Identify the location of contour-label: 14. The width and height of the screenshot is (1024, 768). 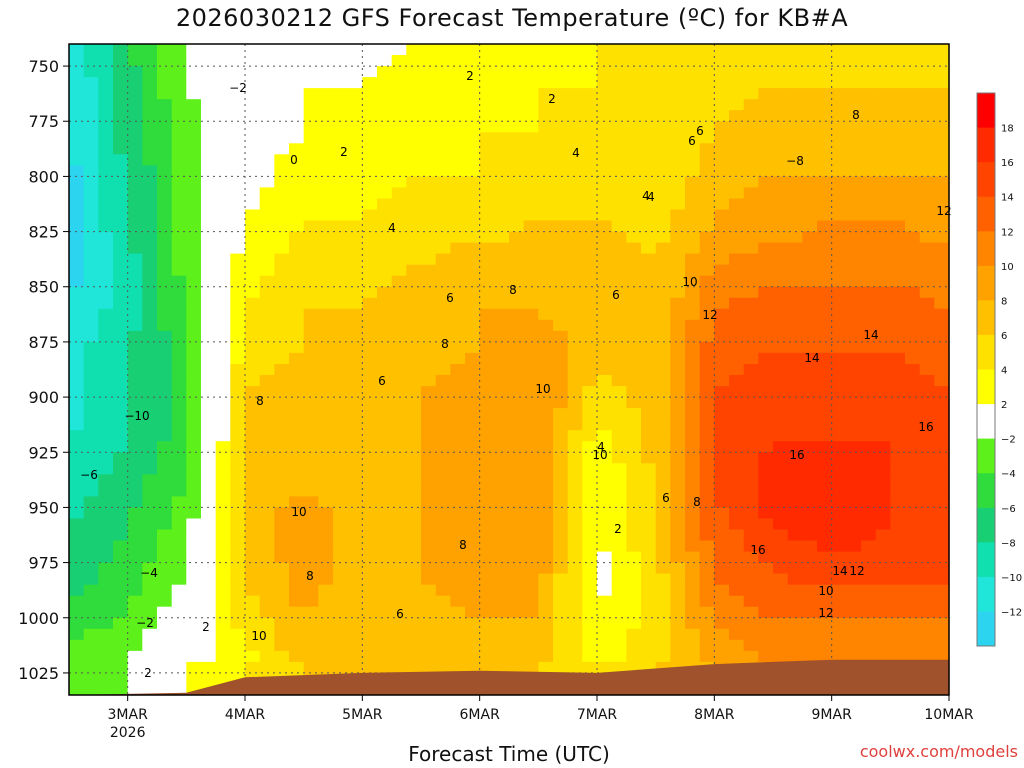
(811, 358).